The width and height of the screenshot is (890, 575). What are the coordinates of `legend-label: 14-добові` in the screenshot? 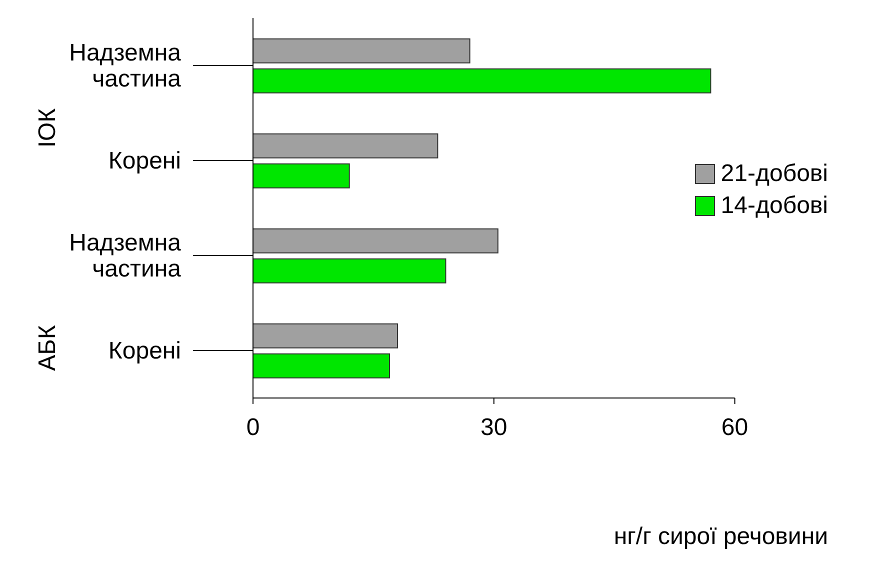 It's located at (774, 206).